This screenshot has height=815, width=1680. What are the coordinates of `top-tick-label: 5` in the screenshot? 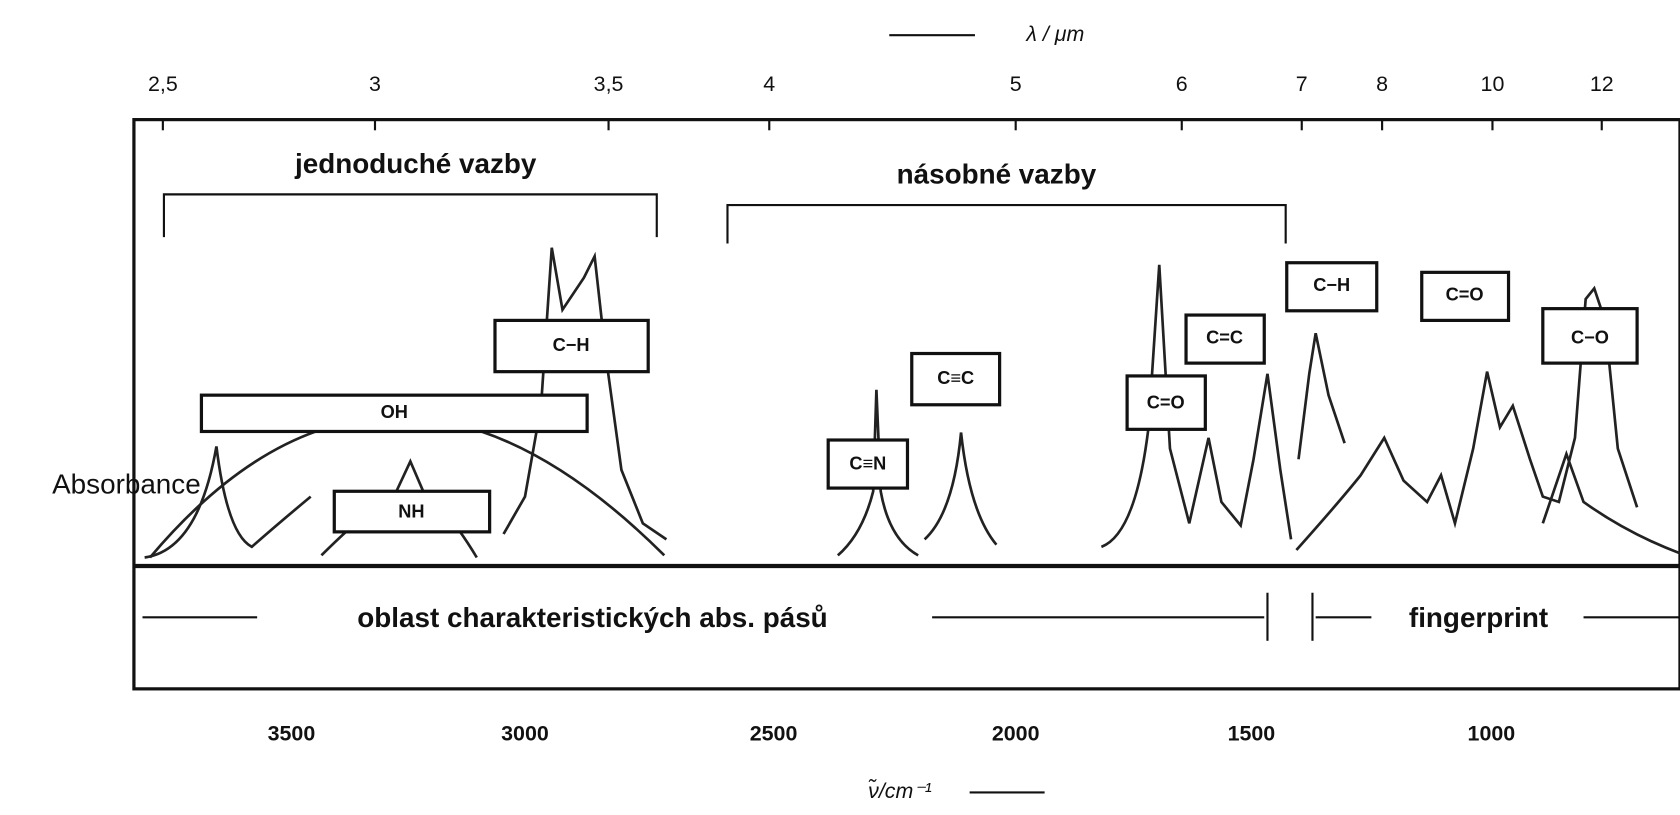 It's located at (1016, 84).